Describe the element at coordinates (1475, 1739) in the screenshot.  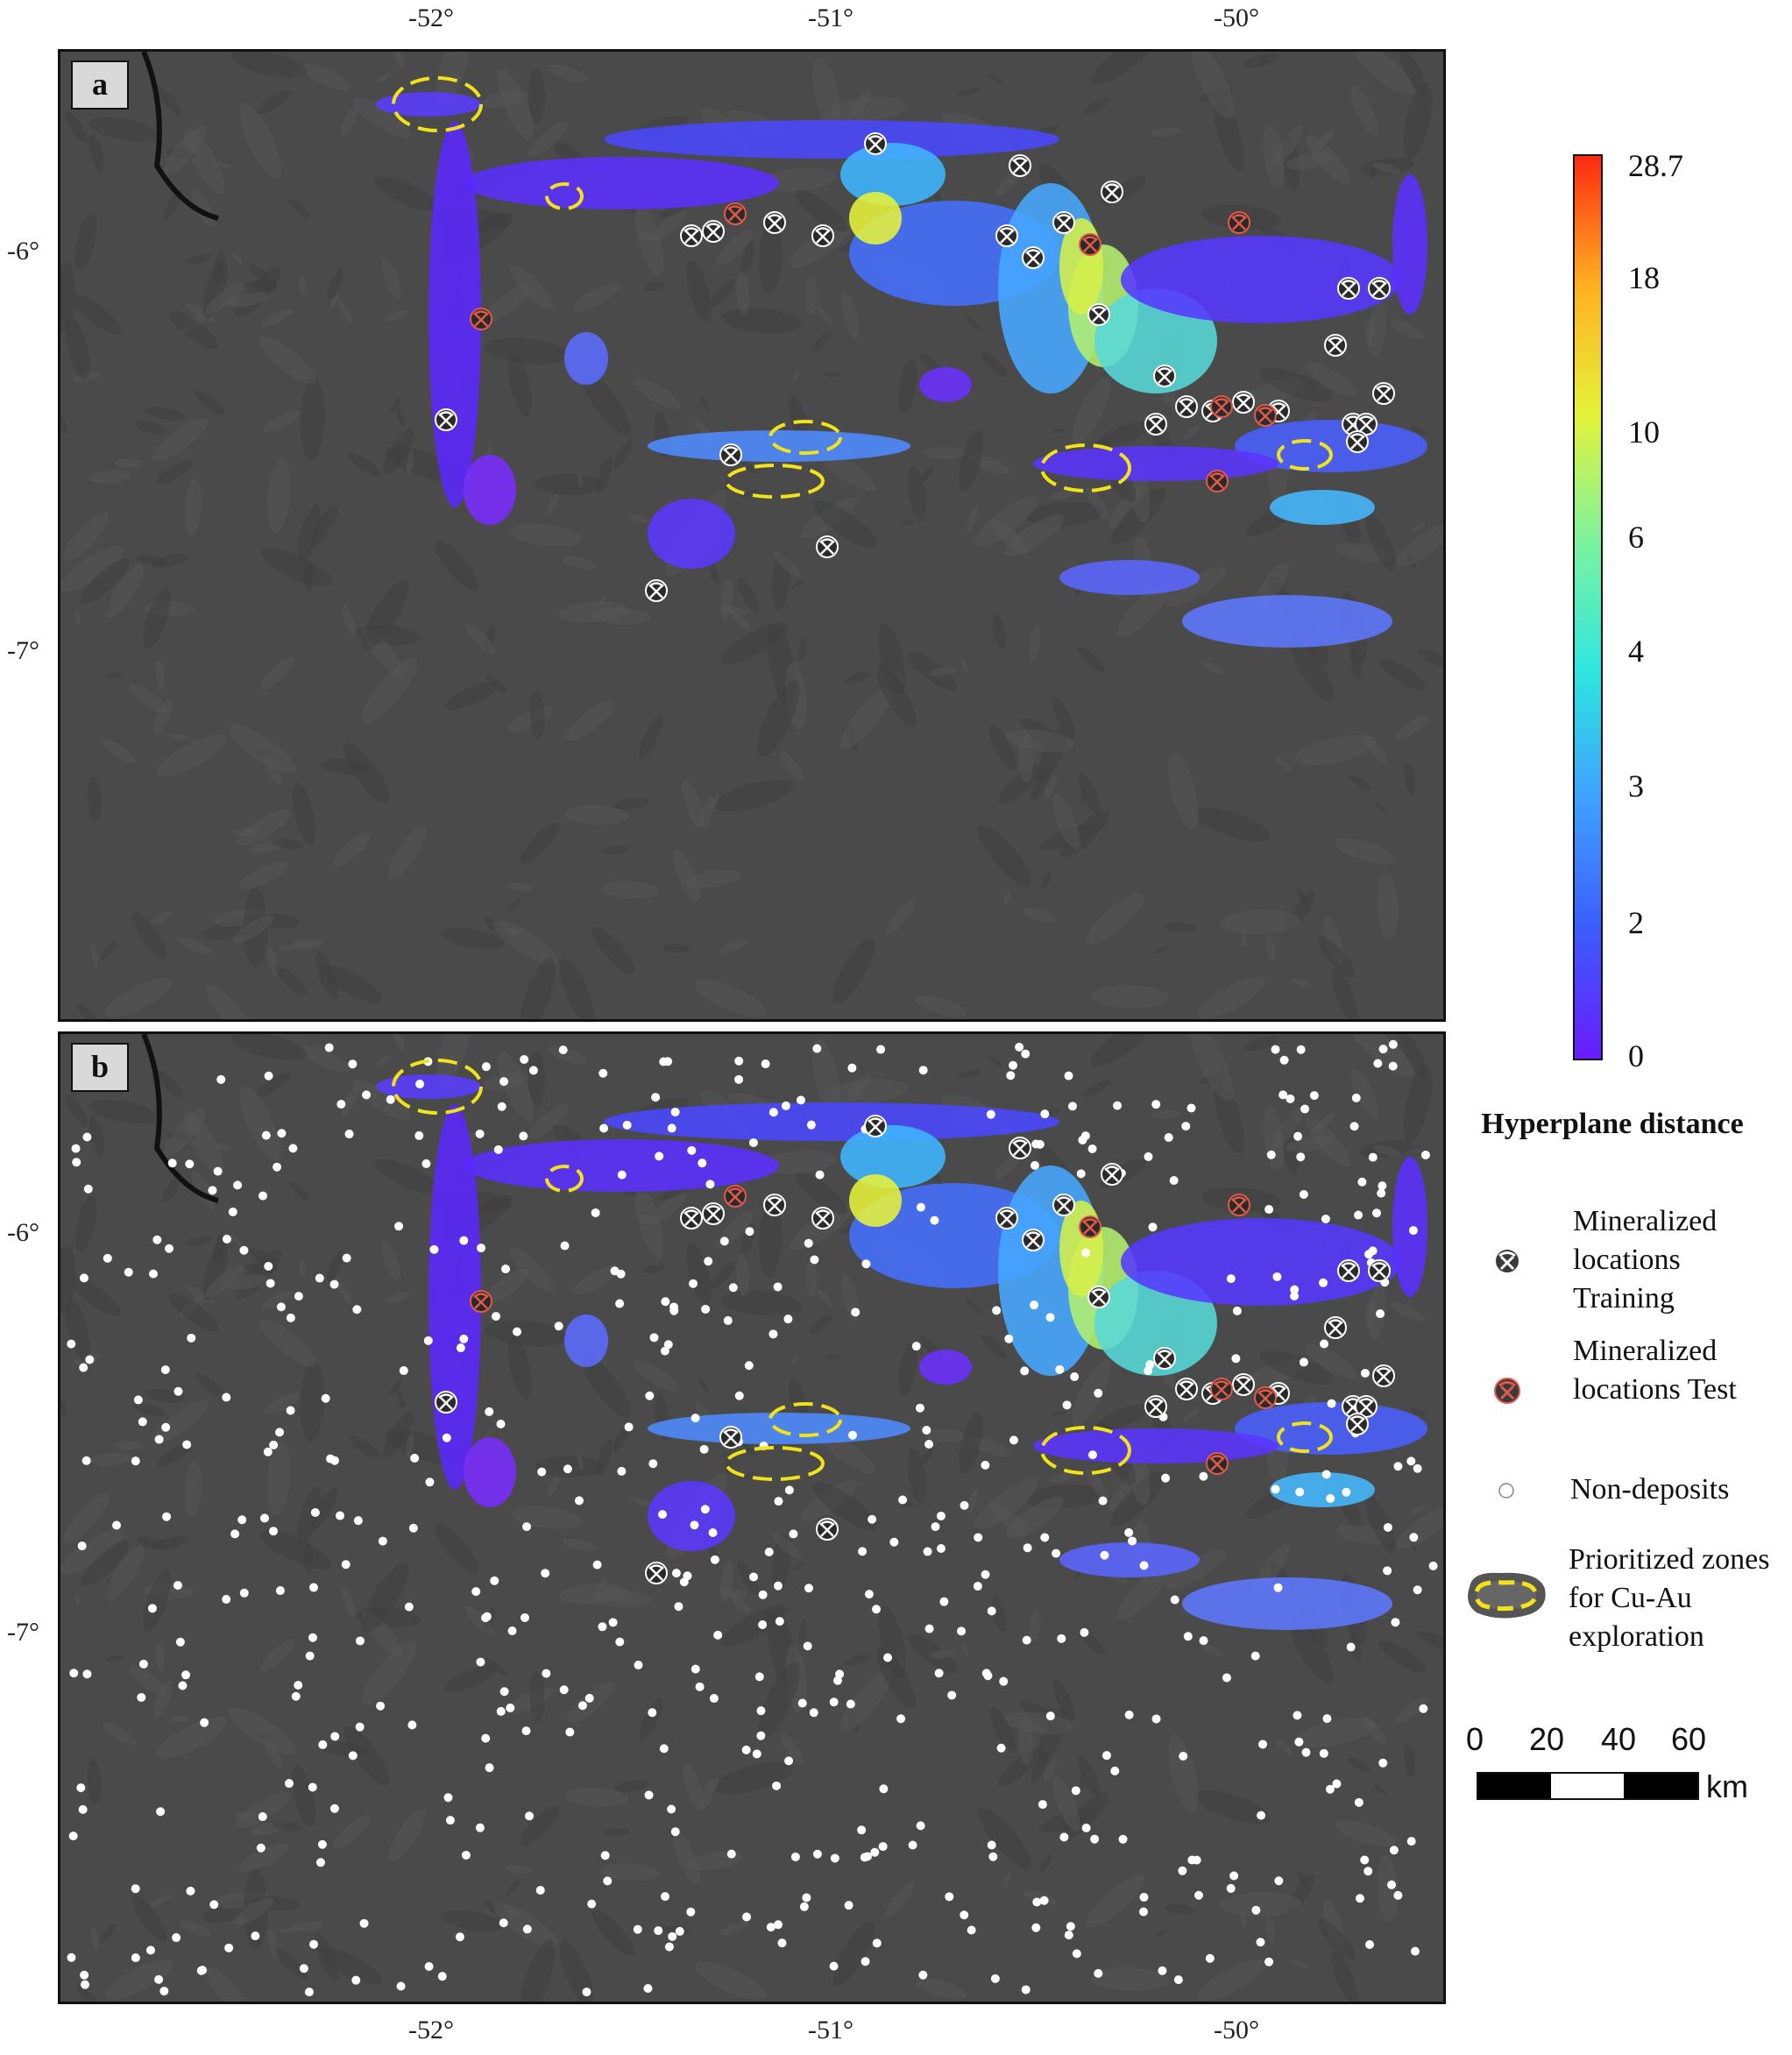
I see `scale-tick-0: 0` at that location.